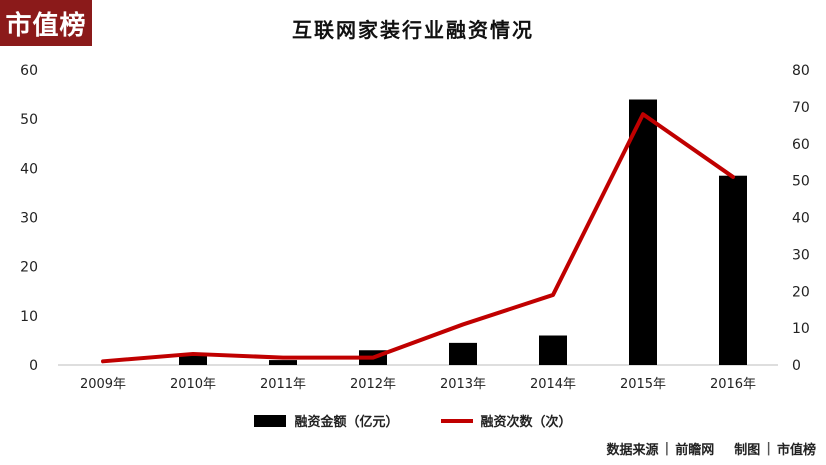 This screenshot has height=465, width=826. I want to click on y-right-tick-label: 10, so click(801, 329).